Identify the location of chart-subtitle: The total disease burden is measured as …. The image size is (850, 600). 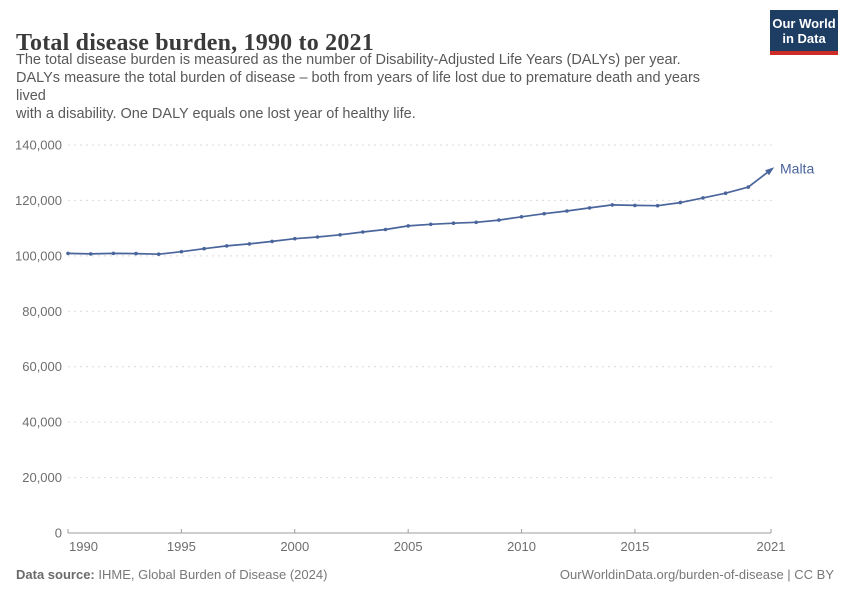
(358, 87).